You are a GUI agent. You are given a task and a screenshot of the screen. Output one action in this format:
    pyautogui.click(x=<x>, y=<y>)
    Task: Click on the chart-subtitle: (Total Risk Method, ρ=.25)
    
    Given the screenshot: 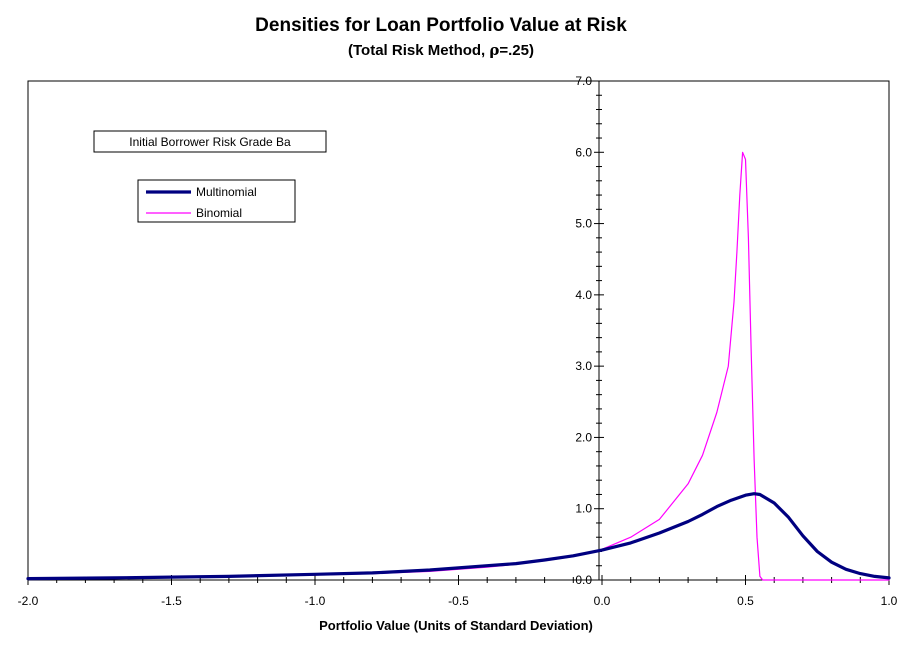 What is the action you would take?
    pyautogui.click(x=441, y=50)
    